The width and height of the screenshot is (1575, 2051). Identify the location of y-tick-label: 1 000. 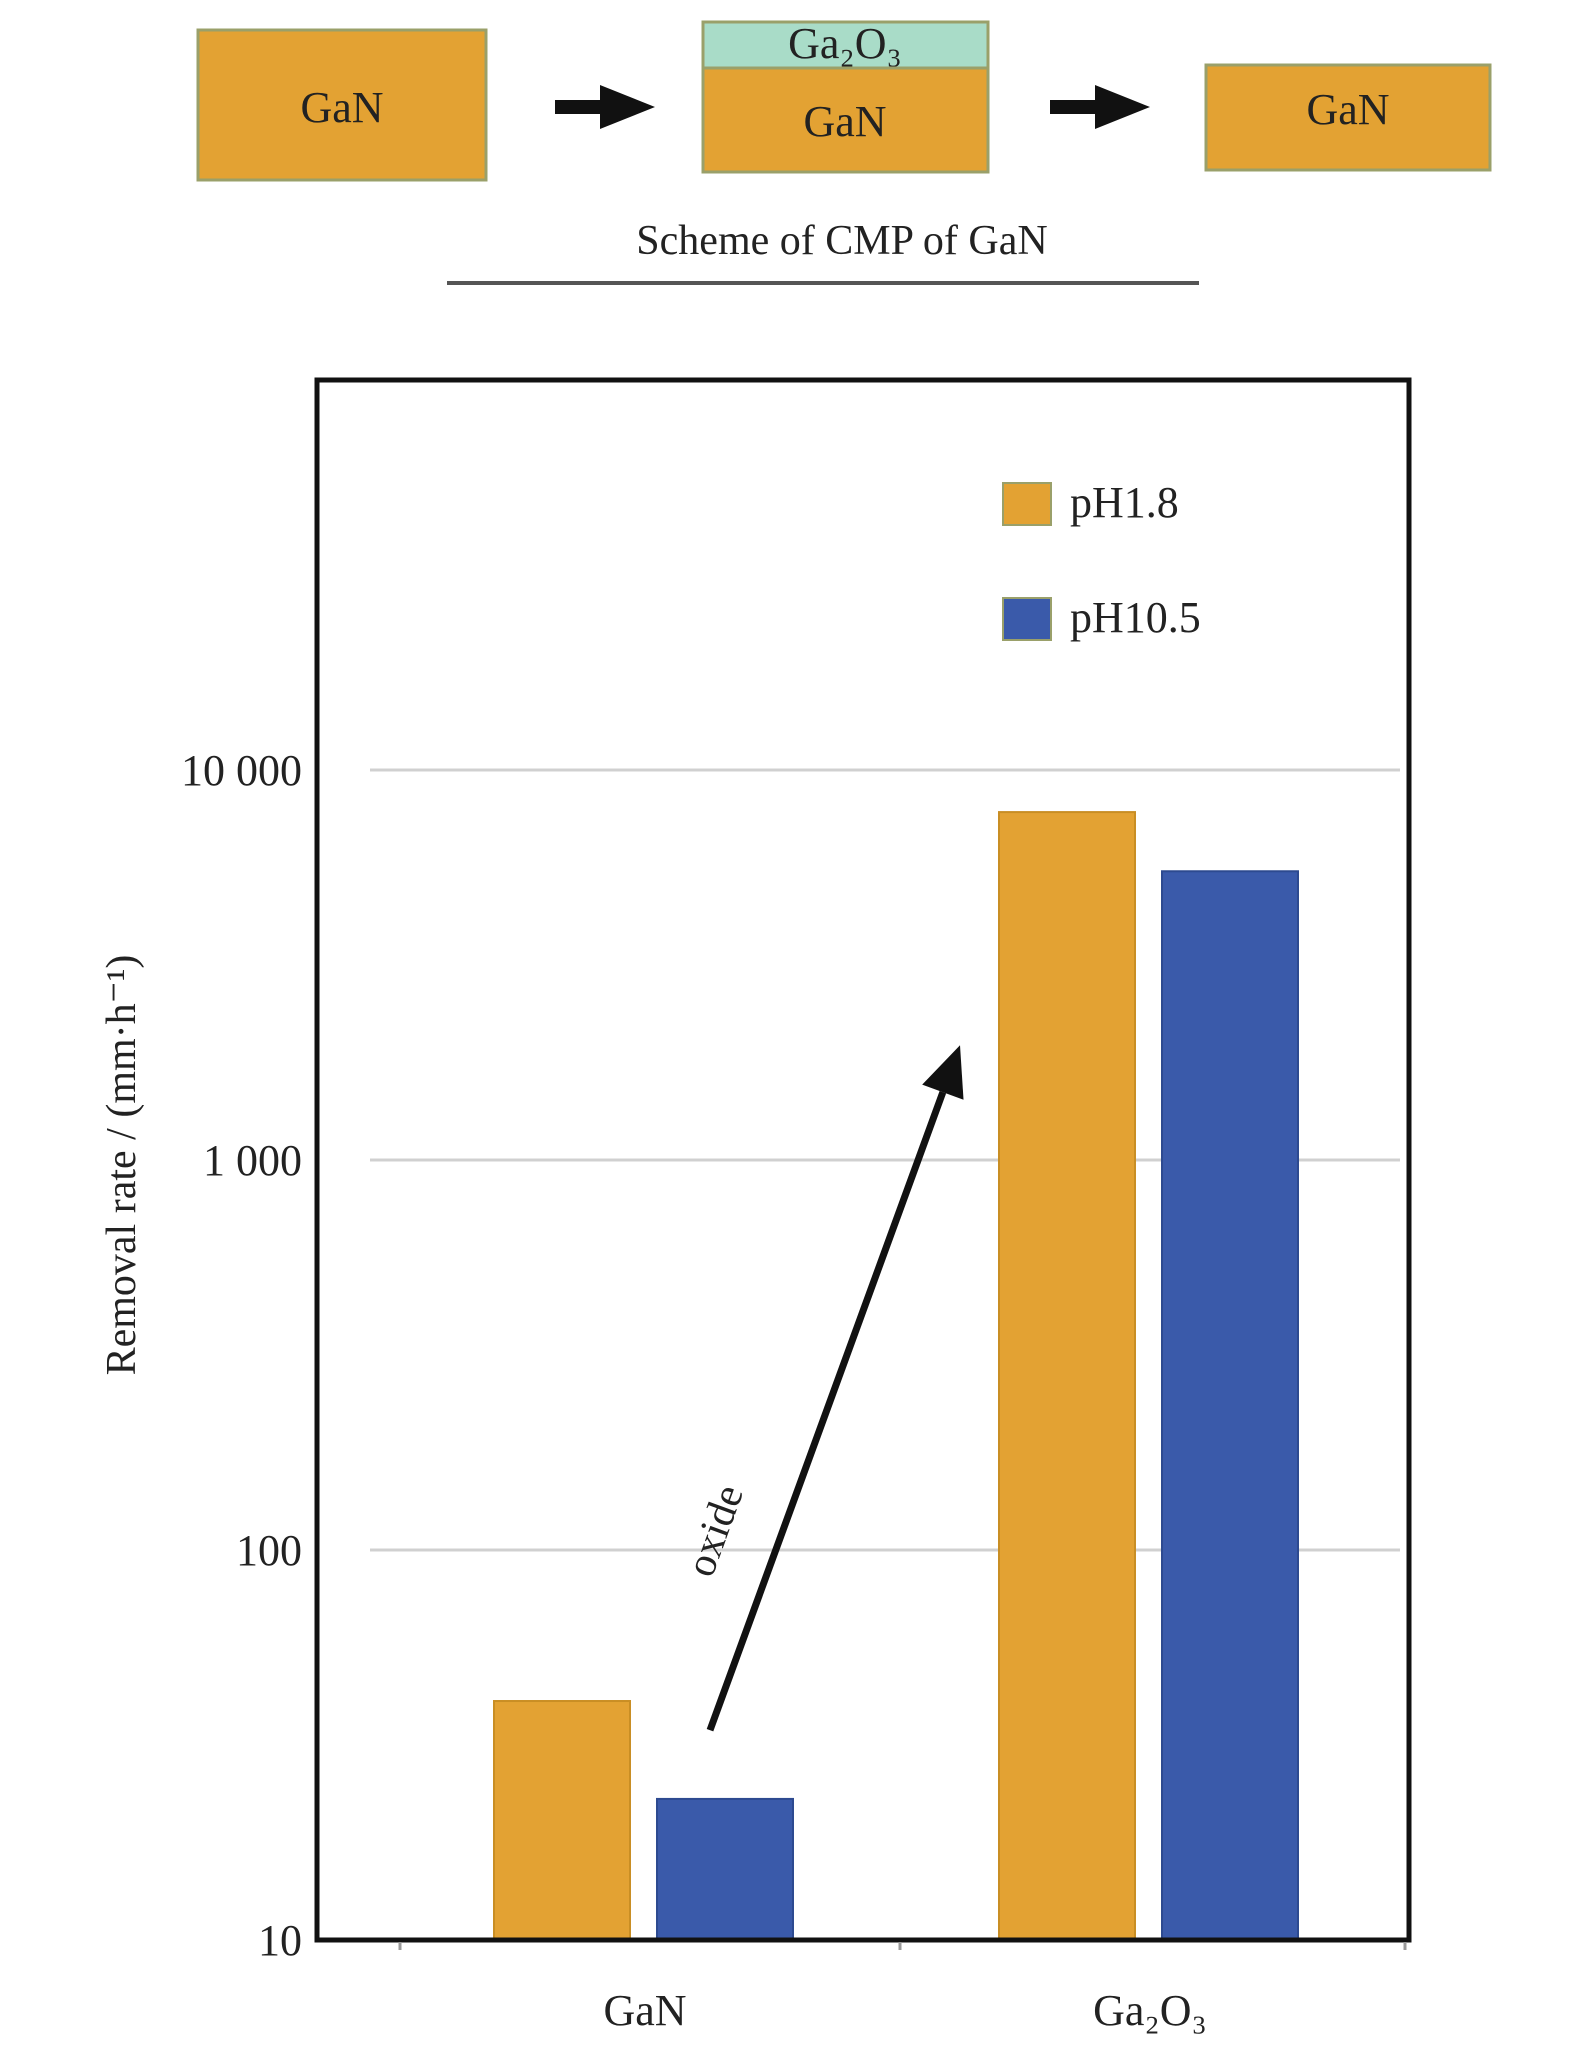
(252, 1160).